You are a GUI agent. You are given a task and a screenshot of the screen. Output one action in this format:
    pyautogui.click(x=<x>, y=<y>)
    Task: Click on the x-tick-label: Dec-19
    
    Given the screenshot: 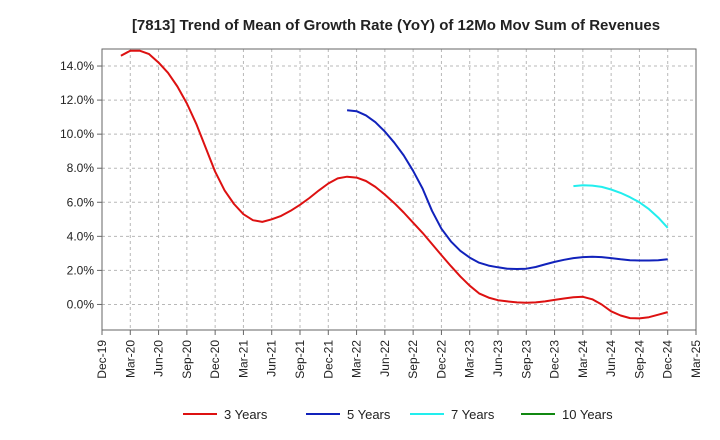 What is the action you would take?
    pyautogui.click(x=102, y=359)
    